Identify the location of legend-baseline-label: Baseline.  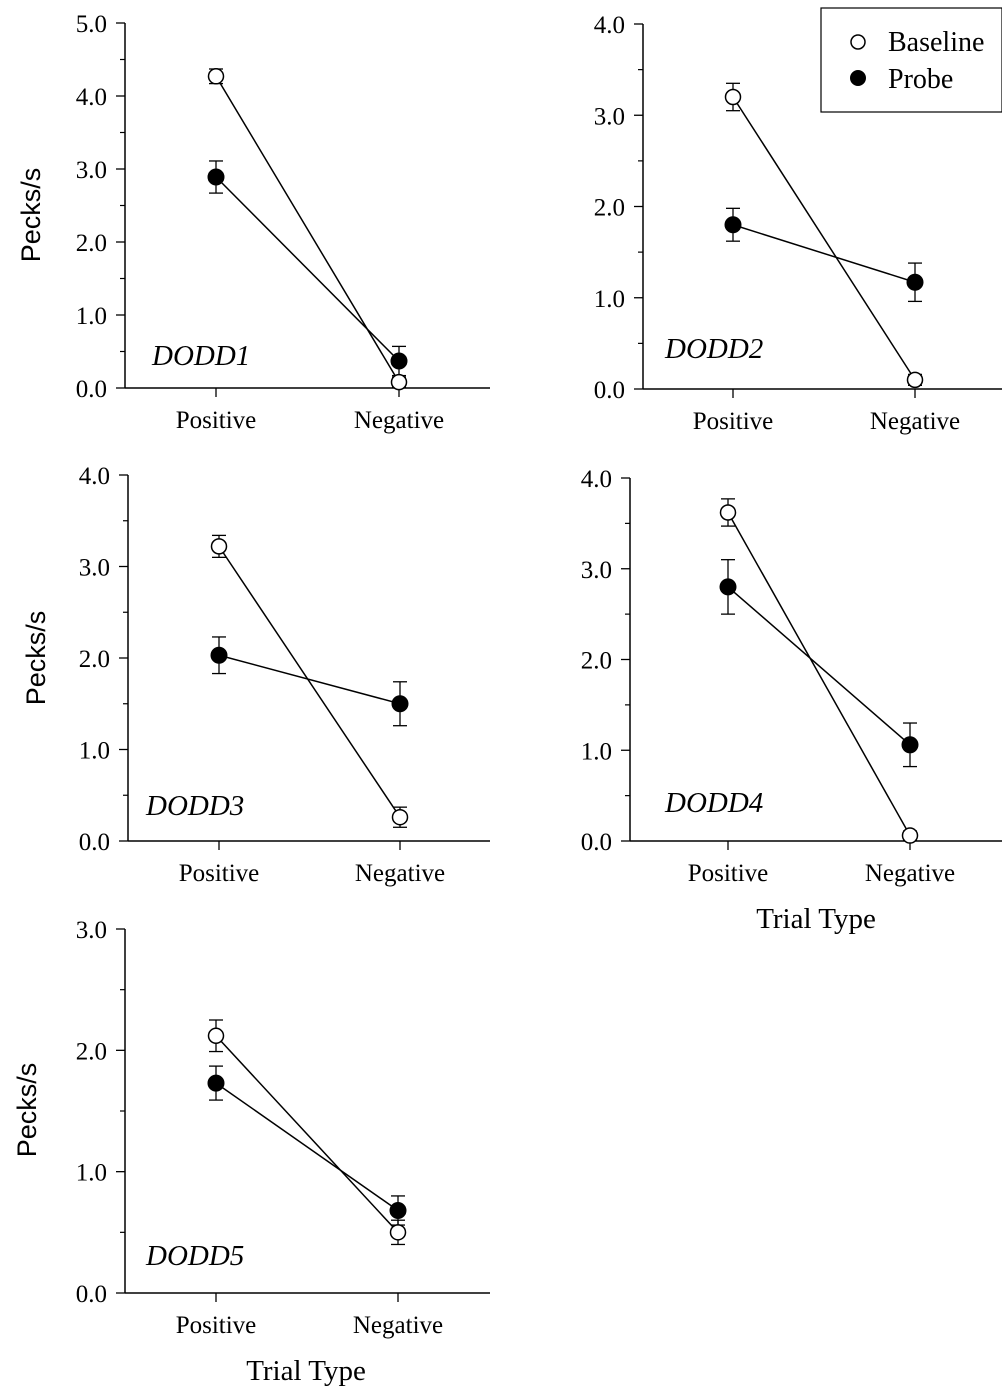
(936, 42).